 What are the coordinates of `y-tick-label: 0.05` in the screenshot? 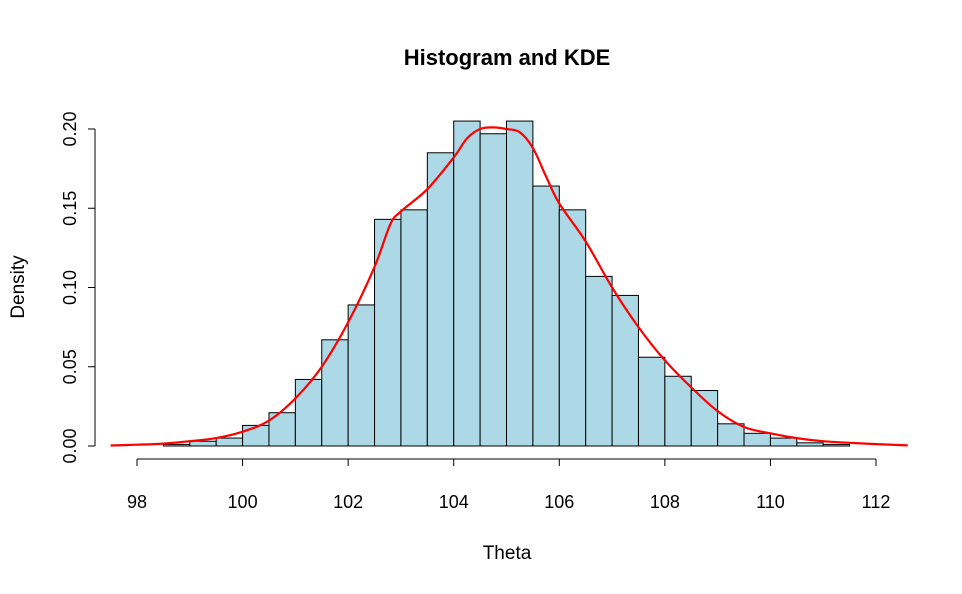 It's located at (70, 366).